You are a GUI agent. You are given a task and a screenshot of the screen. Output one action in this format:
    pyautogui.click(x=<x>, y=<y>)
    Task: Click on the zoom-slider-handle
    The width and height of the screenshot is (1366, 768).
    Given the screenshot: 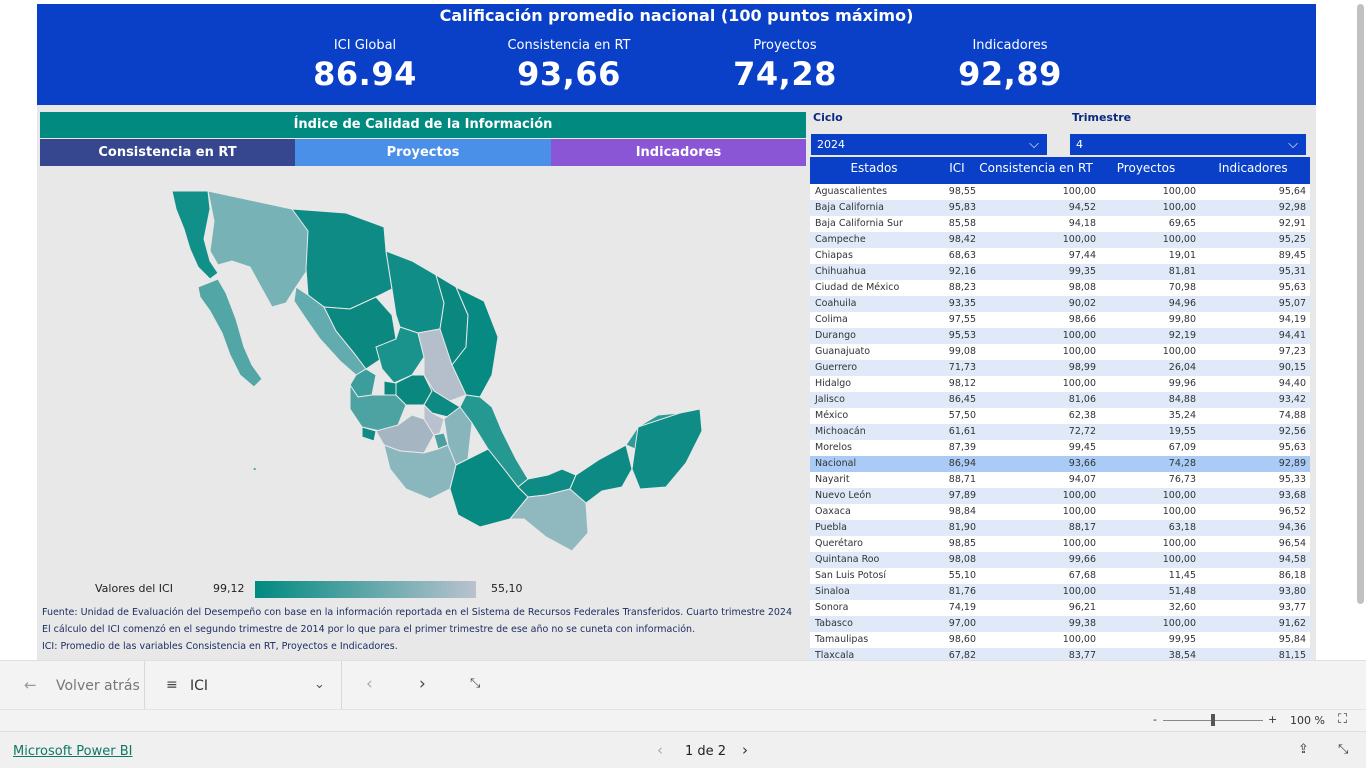 What is the action you would take?
    pyautogui.click(x=1213, y=720)
    